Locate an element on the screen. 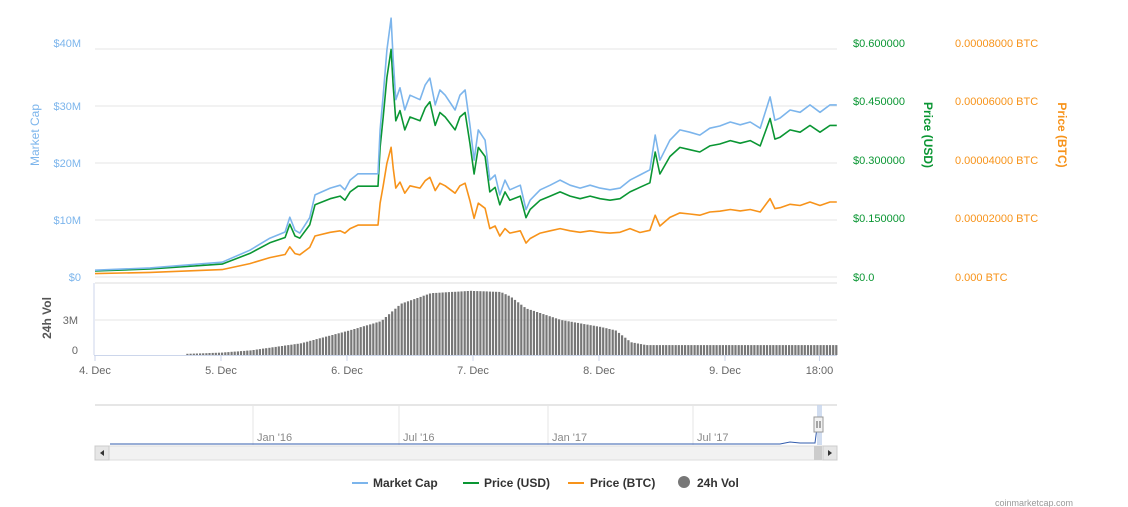 The height and width of the screenshot is (507, 1128). usd-tick: $0.300000 is located at coordinates (879, 161).